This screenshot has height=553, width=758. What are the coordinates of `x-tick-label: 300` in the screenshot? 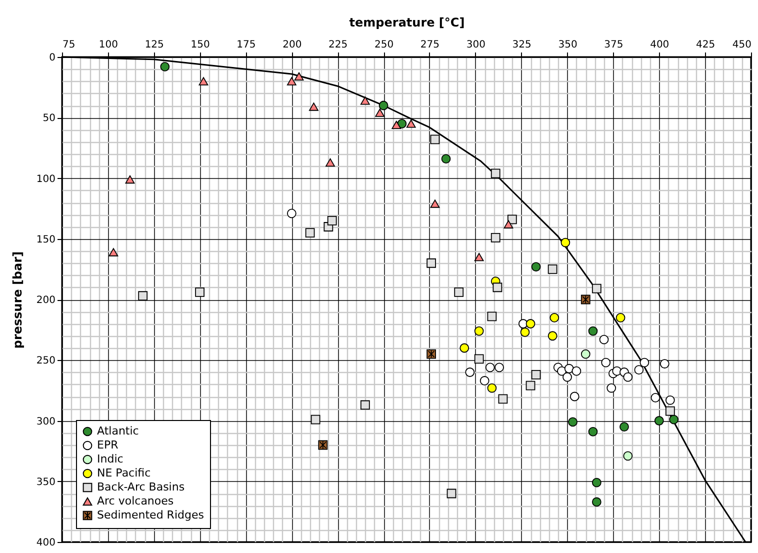 It's located at (476, 45).